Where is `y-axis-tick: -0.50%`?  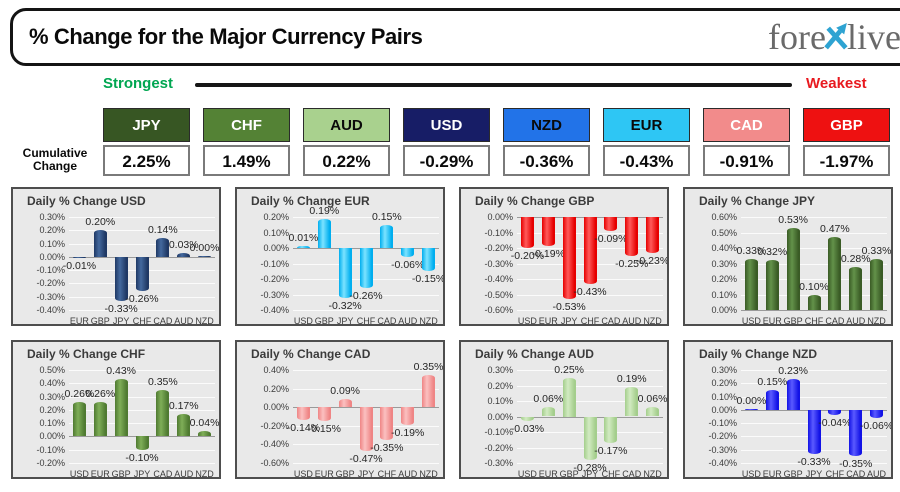
y-axis-tick: -0.50% is located at coordinates (498, 294).